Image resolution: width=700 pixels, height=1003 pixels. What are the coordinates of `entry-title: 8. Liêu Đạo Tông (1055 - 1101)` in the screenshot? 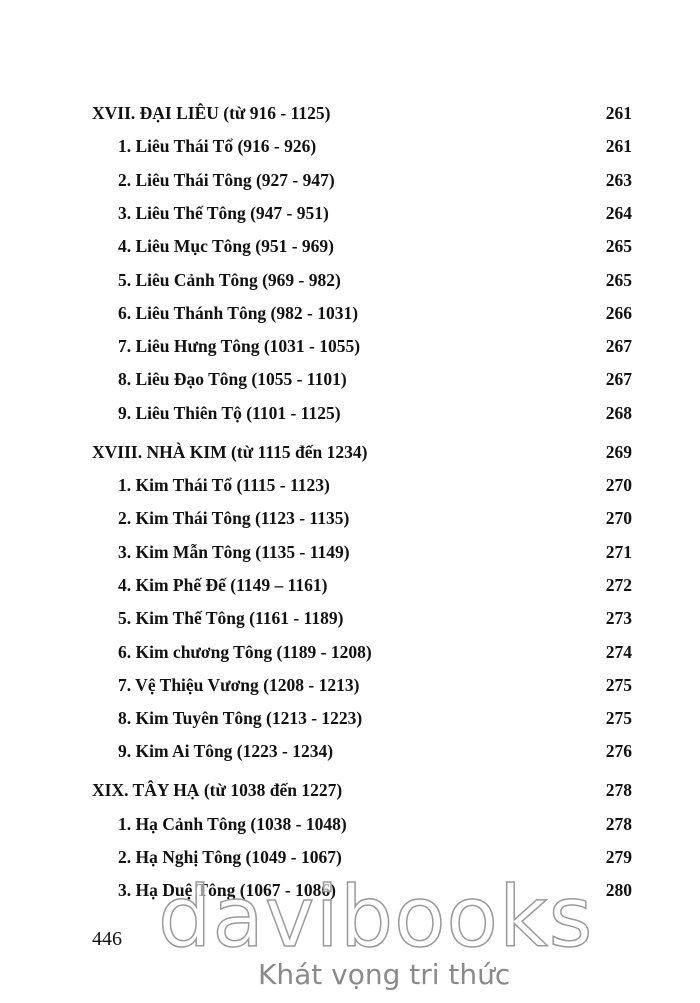 It's located at (232, 379).